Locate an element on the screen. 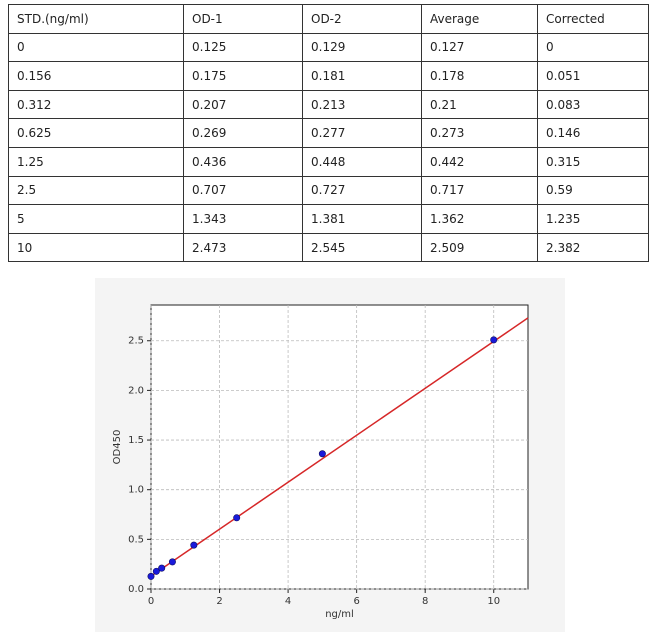 Image resolution: width=659 pixels, height=632 pixels. table-cell: 1.362 is located at coordinates (479, 219).